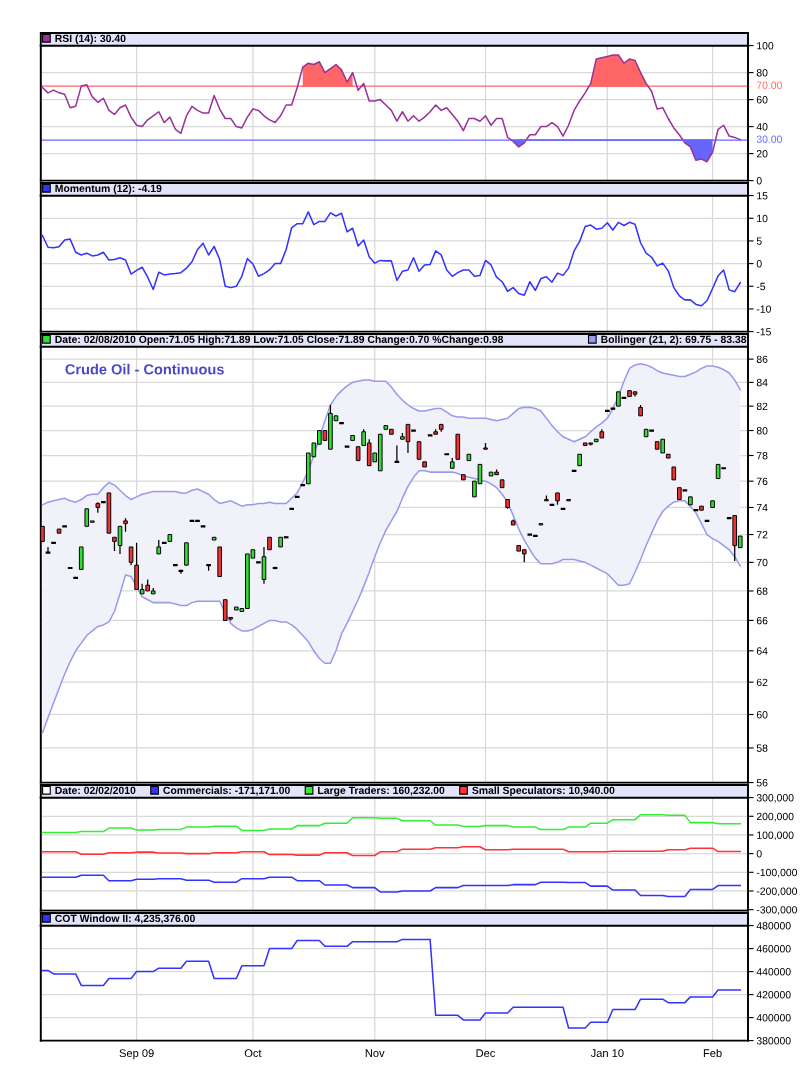 The width and height of the screenshot is (800, 1080). What do you see at coordinates (125, 919) in the screenshot?
I see `legend-label: COT Window II: 4,235,376.00` at bounding box center [125, 919].